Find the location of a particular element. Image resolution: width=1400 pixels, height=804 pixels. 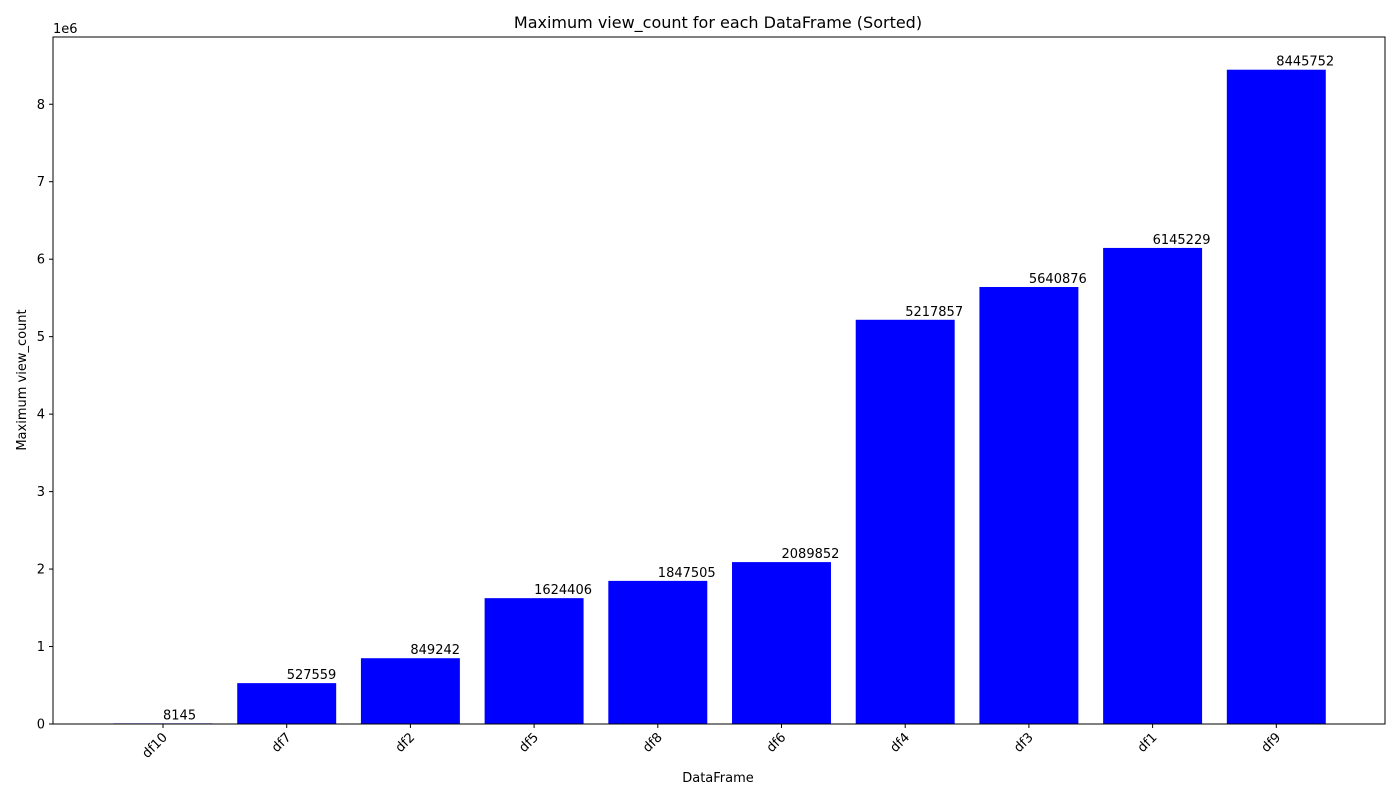

x-tick-label-df3: df3 is located at coordinates (1024, 743).